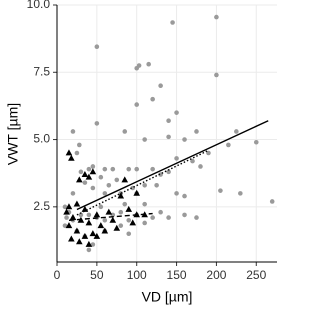 This screenshot has width=320, height=312. Describe the element at coordinates (57, 275) in the screenshot. I see `x-tick-label: 0` at that location.